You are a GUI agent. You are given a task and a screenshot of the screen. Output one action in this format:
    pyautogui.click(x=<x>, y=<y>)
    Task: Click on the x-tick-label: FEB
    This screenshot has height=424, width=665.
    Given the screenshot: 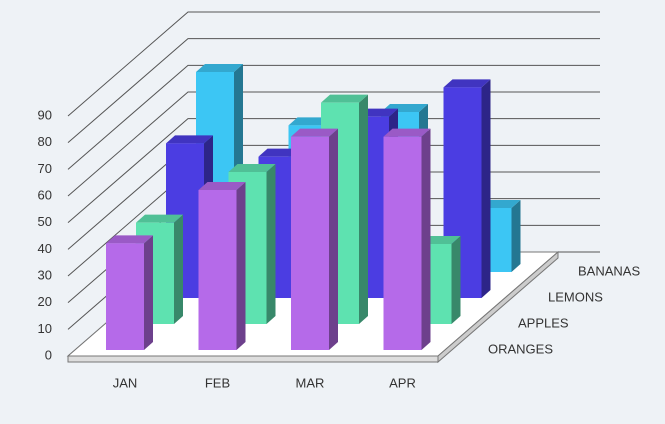 What is the action you would take?
    pyautogui.click(x=217, y=382)
    